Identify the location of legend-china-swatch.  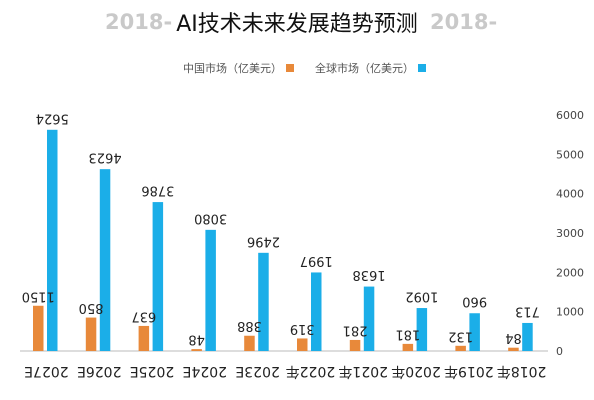
(290, 68).